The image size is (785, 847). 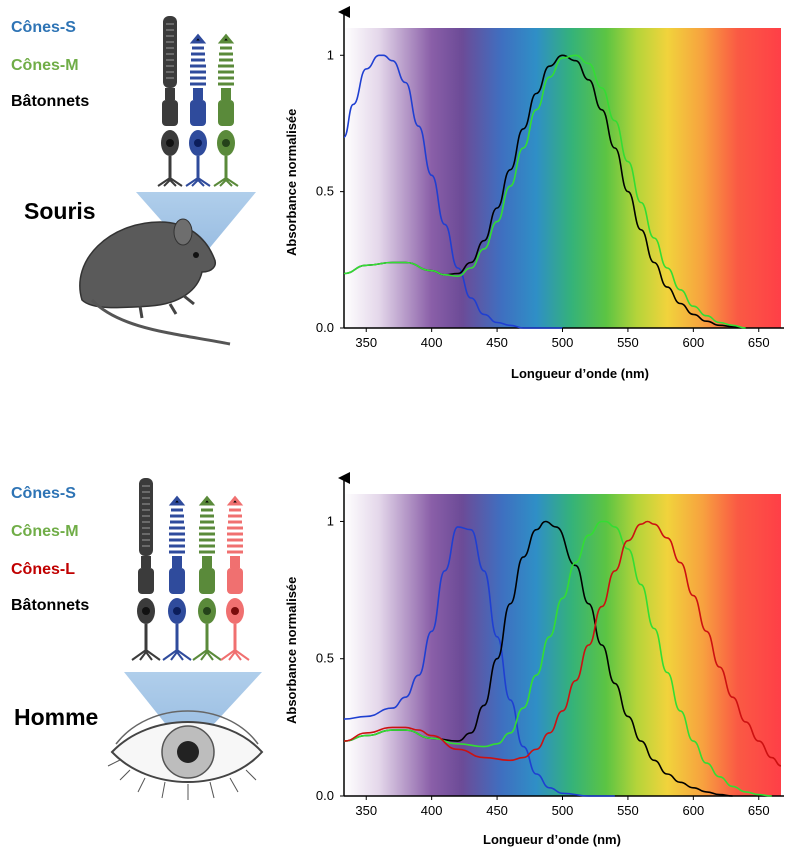 I want to click on y-axis-title-2: Absorbance normalisée, so click(x=291, y=650).